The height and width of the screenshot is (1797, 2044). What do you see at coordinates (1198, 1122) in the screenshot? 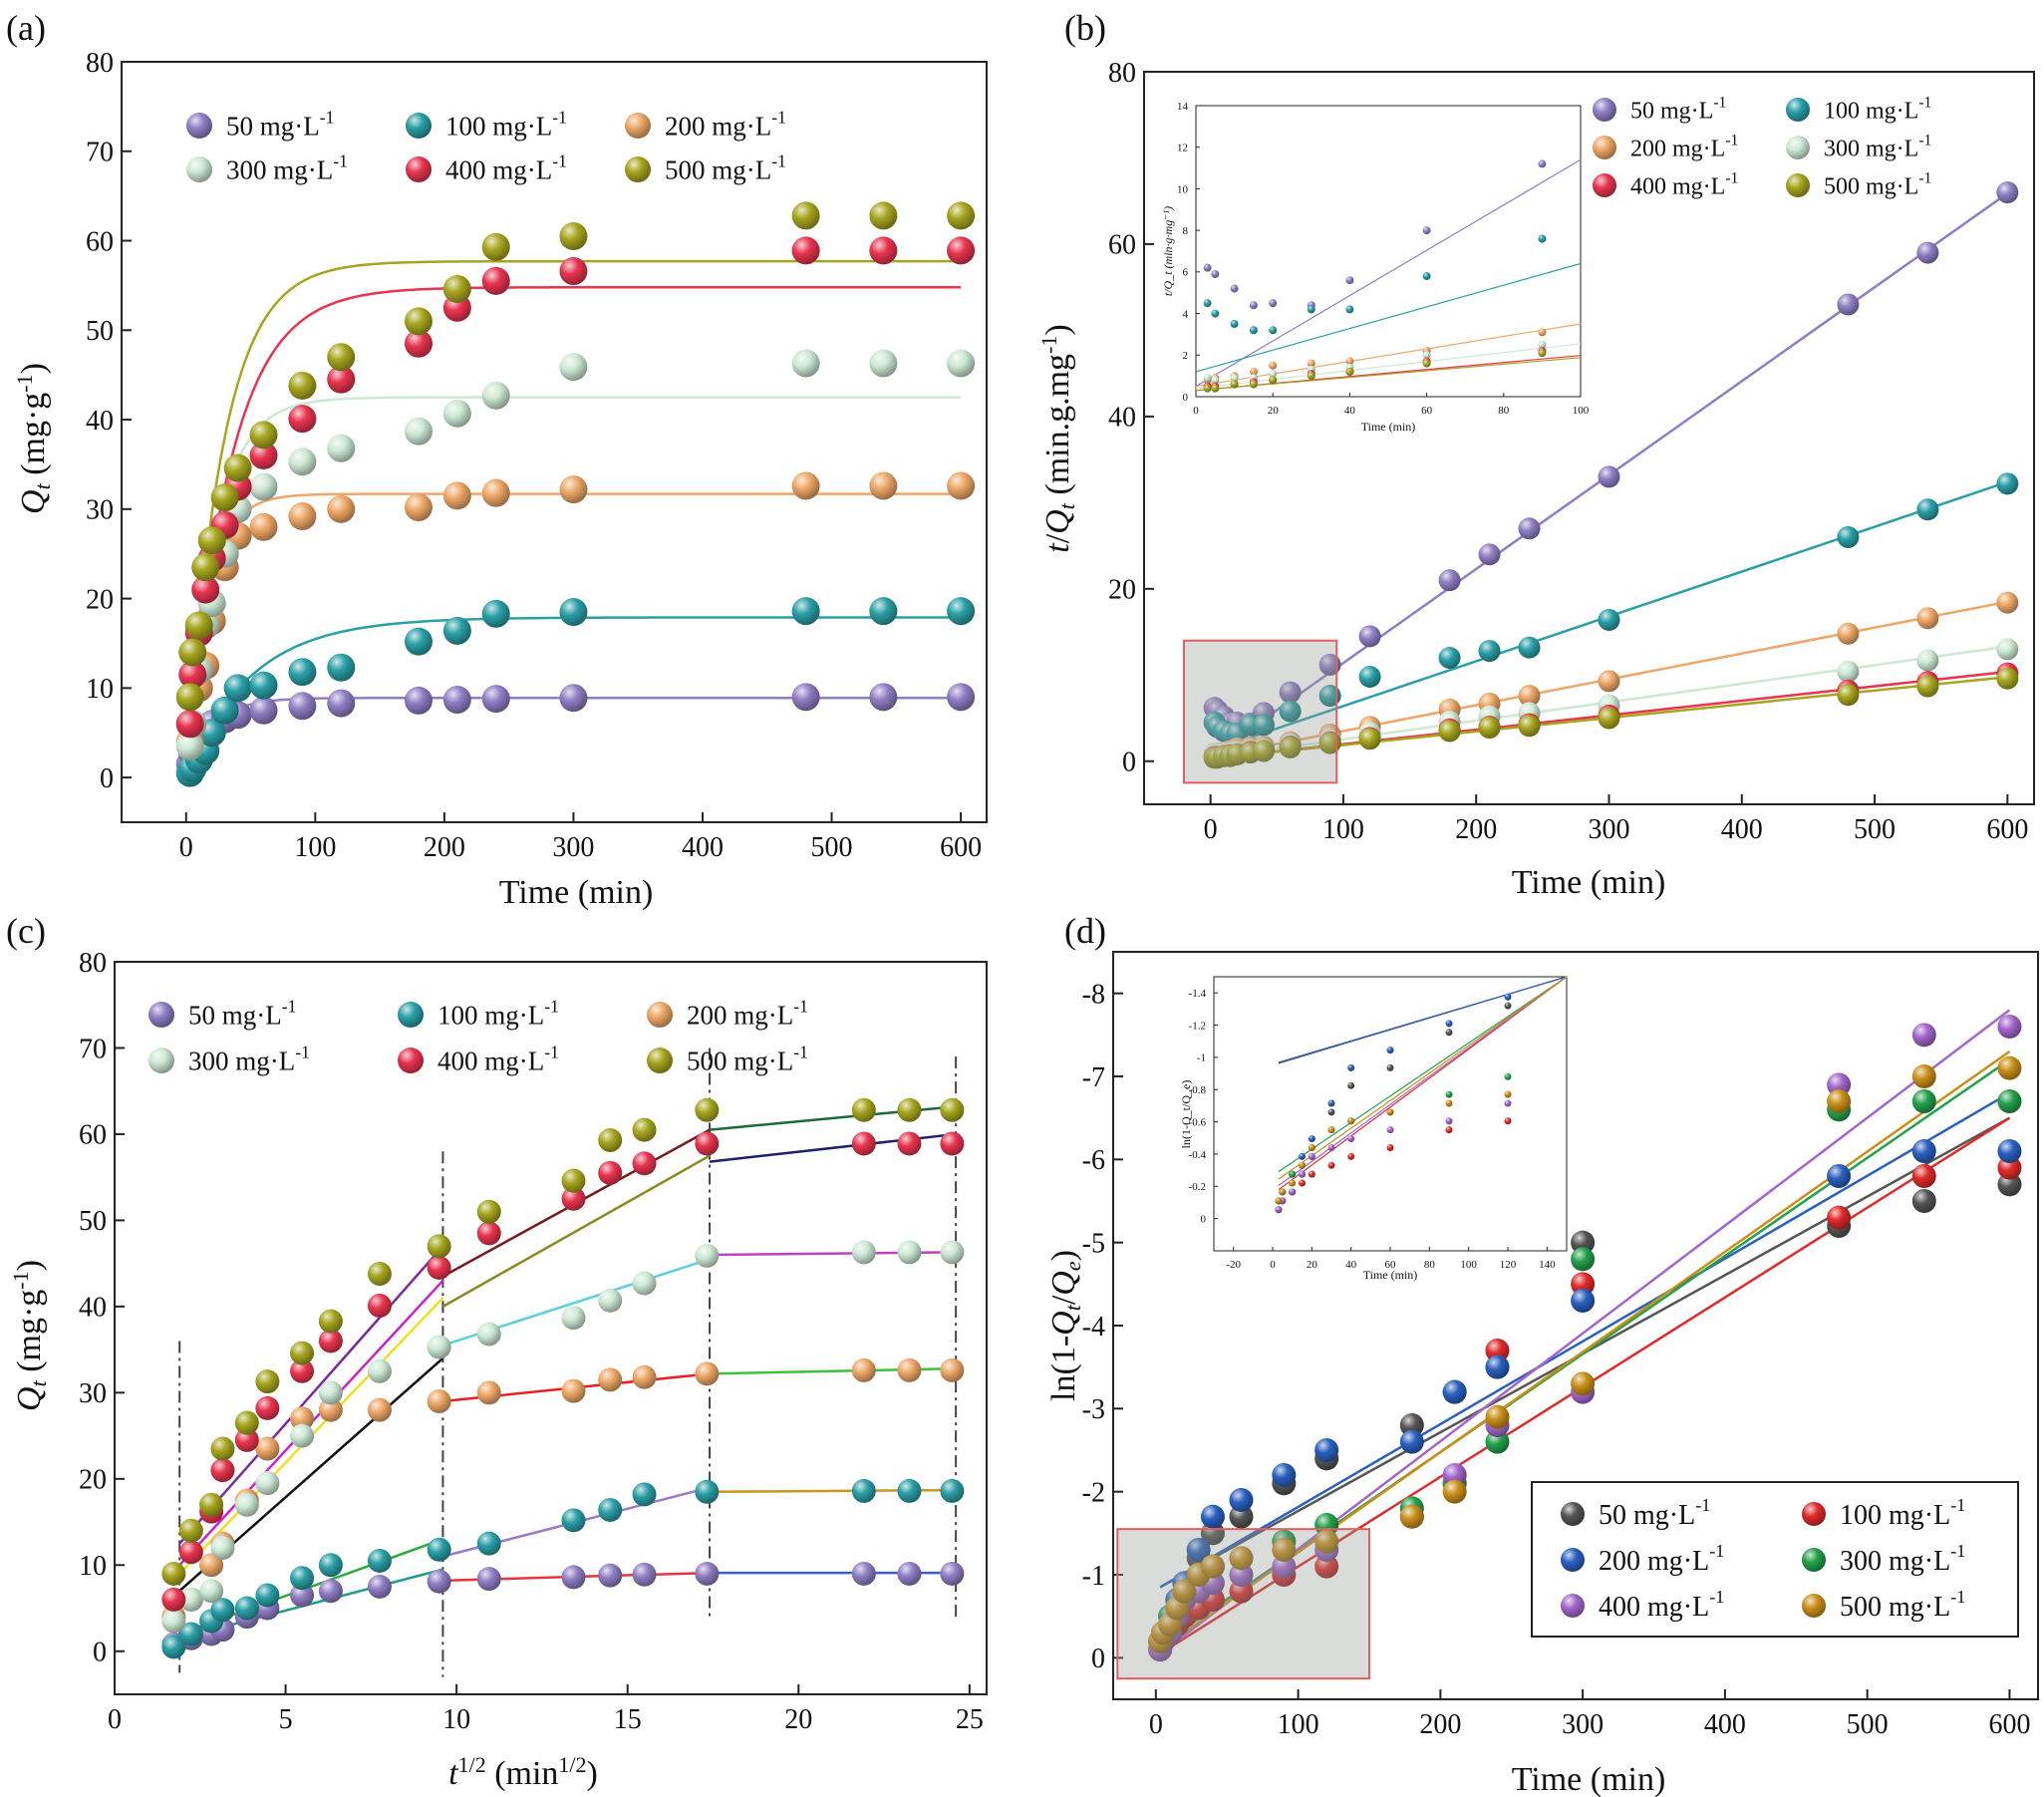
I see `y-tick-label: -0.6` at bounding box center [1198, 1122].